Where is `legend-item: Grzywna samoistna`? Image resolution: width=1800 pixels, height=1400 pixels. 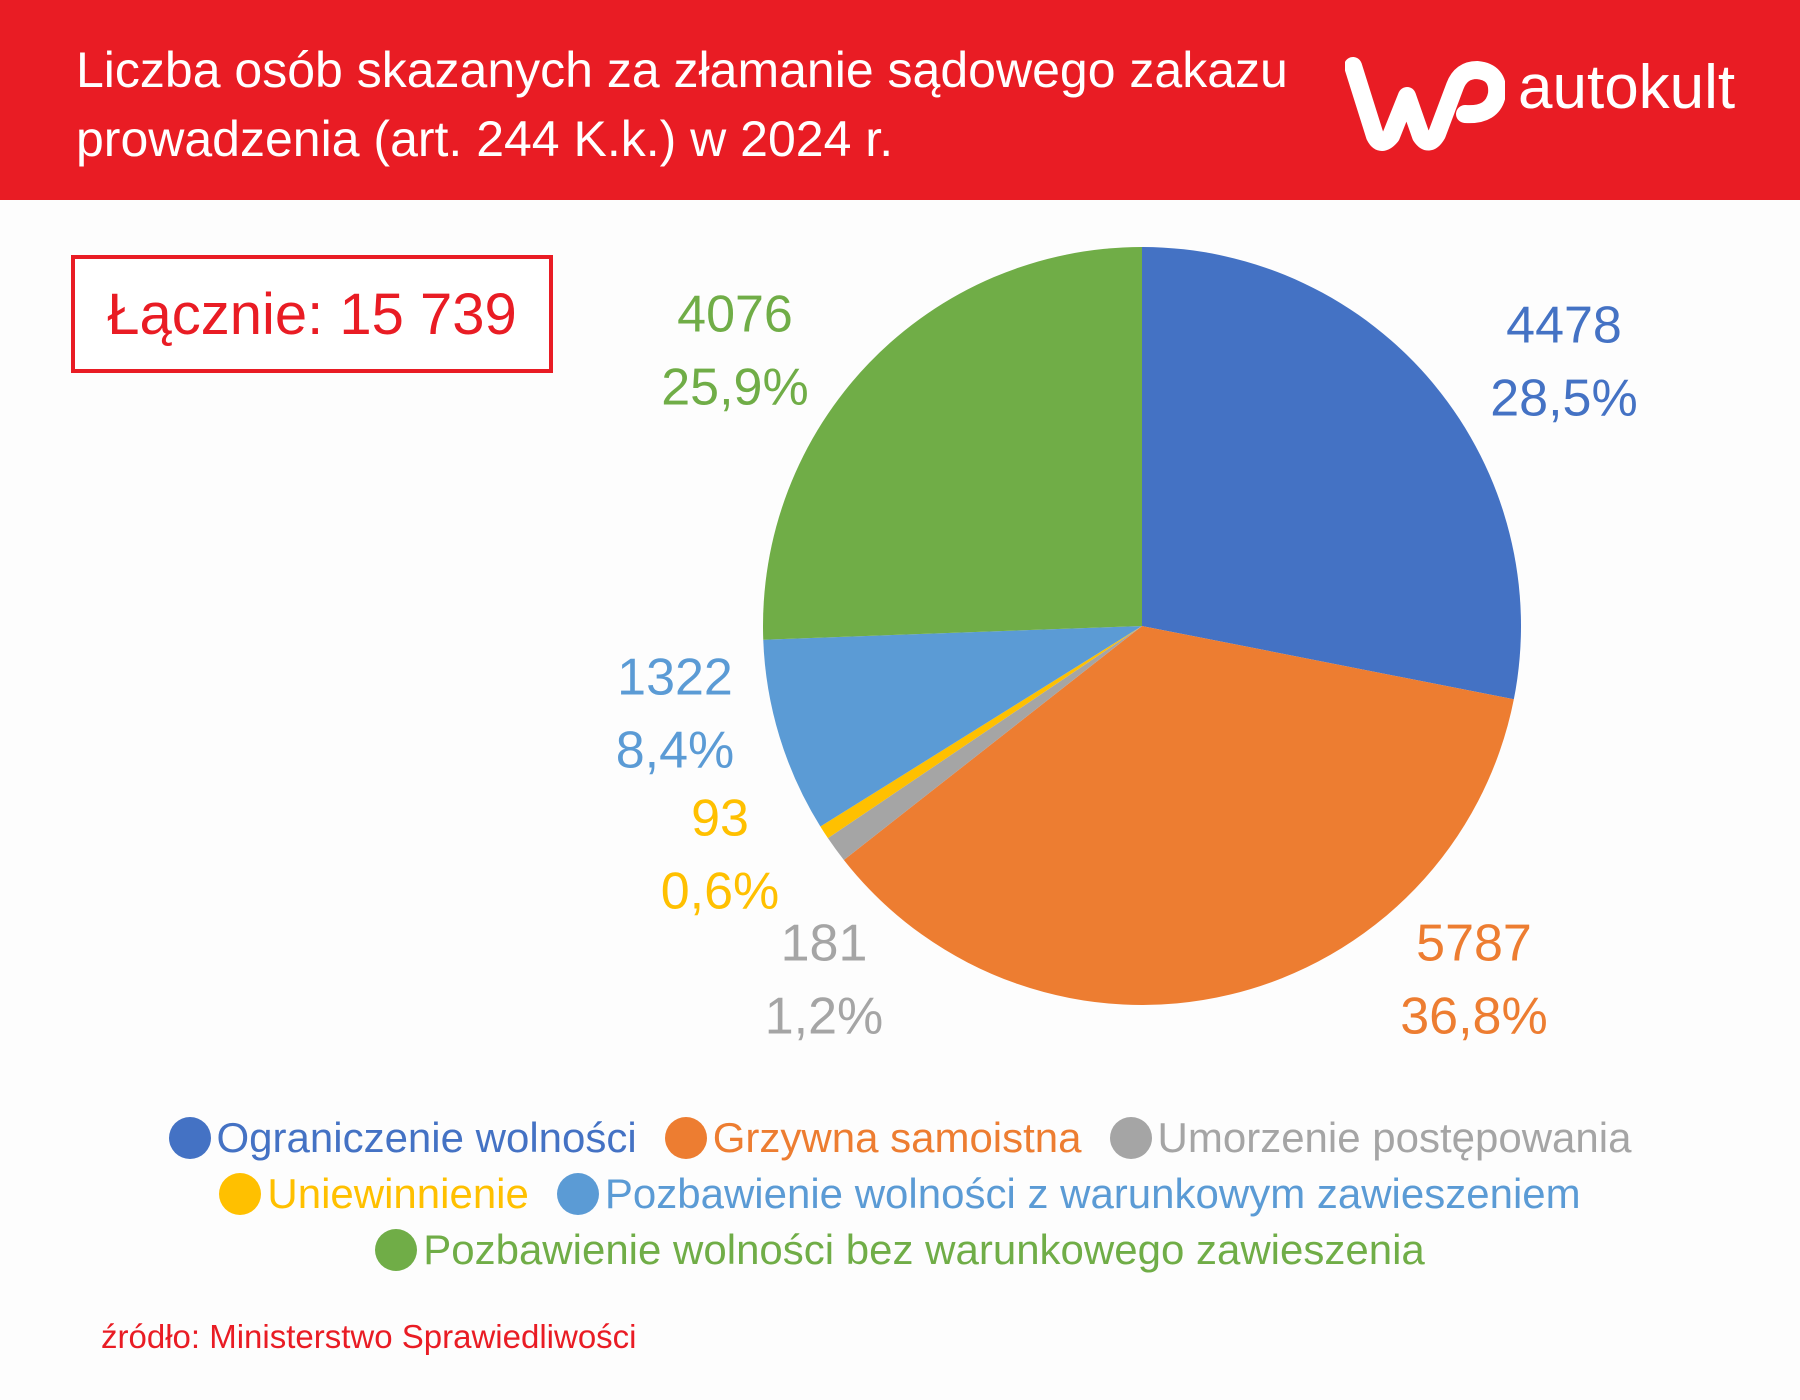 legend-item: Grzywna samoistna is located at coordinates (873, 1138).